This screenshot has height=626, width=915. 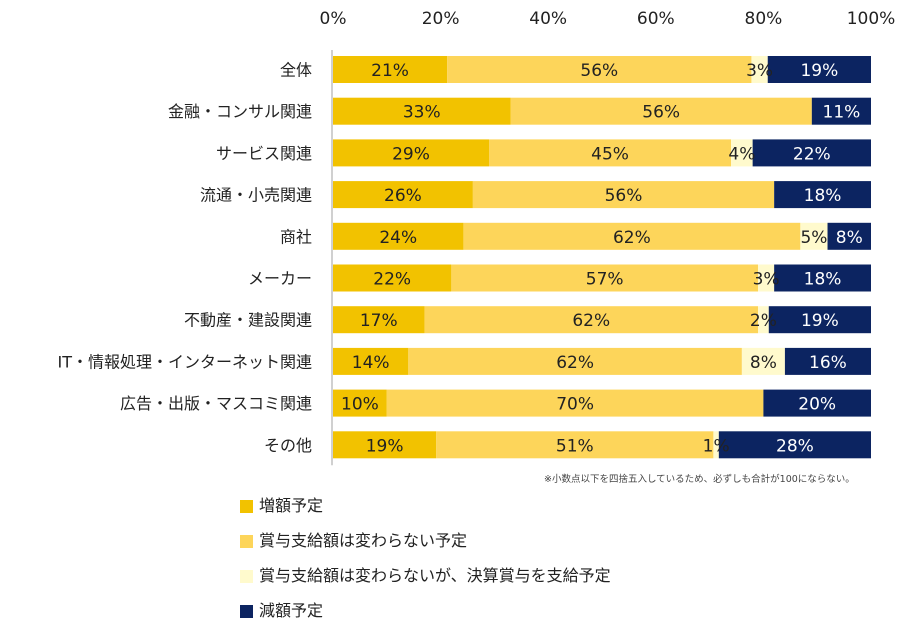 I want to click on x-tick-label: 60%, so click(x=656, y=19).